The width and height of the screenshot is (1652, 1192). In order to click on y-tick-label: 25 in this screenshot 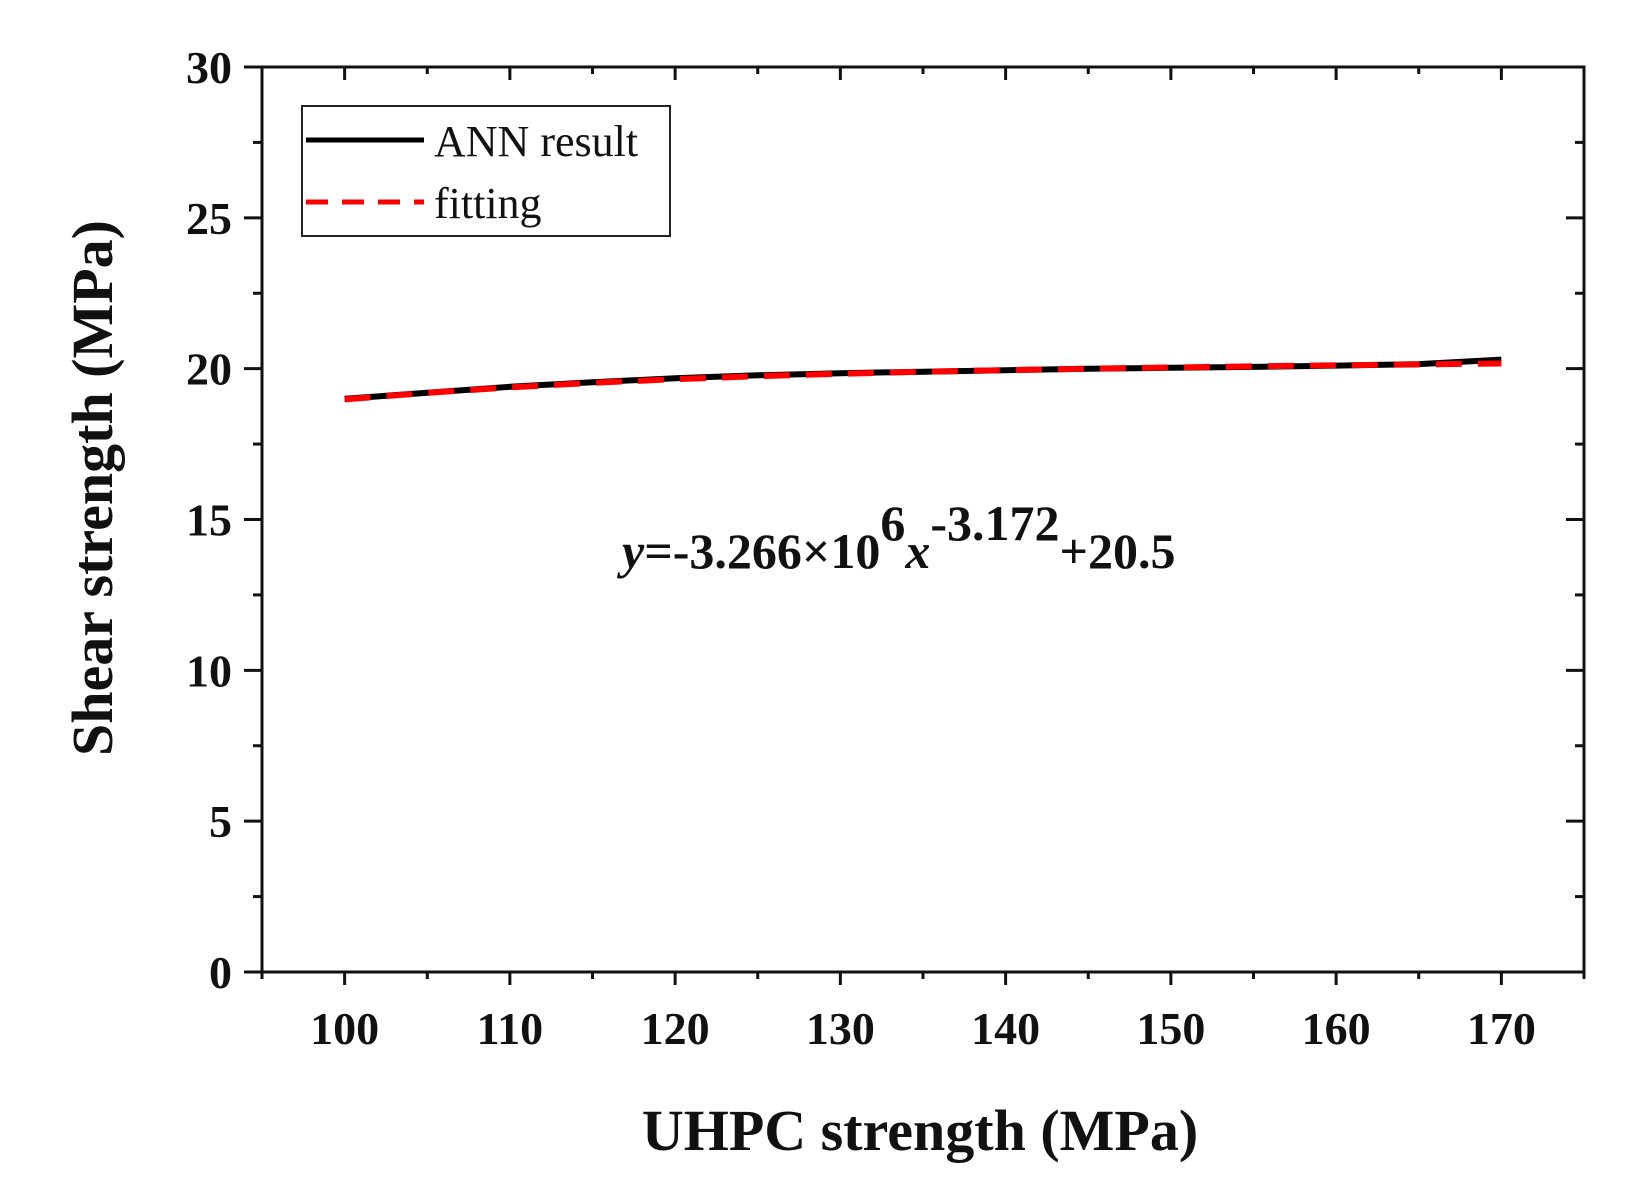, I will do `click(209, 218)`.